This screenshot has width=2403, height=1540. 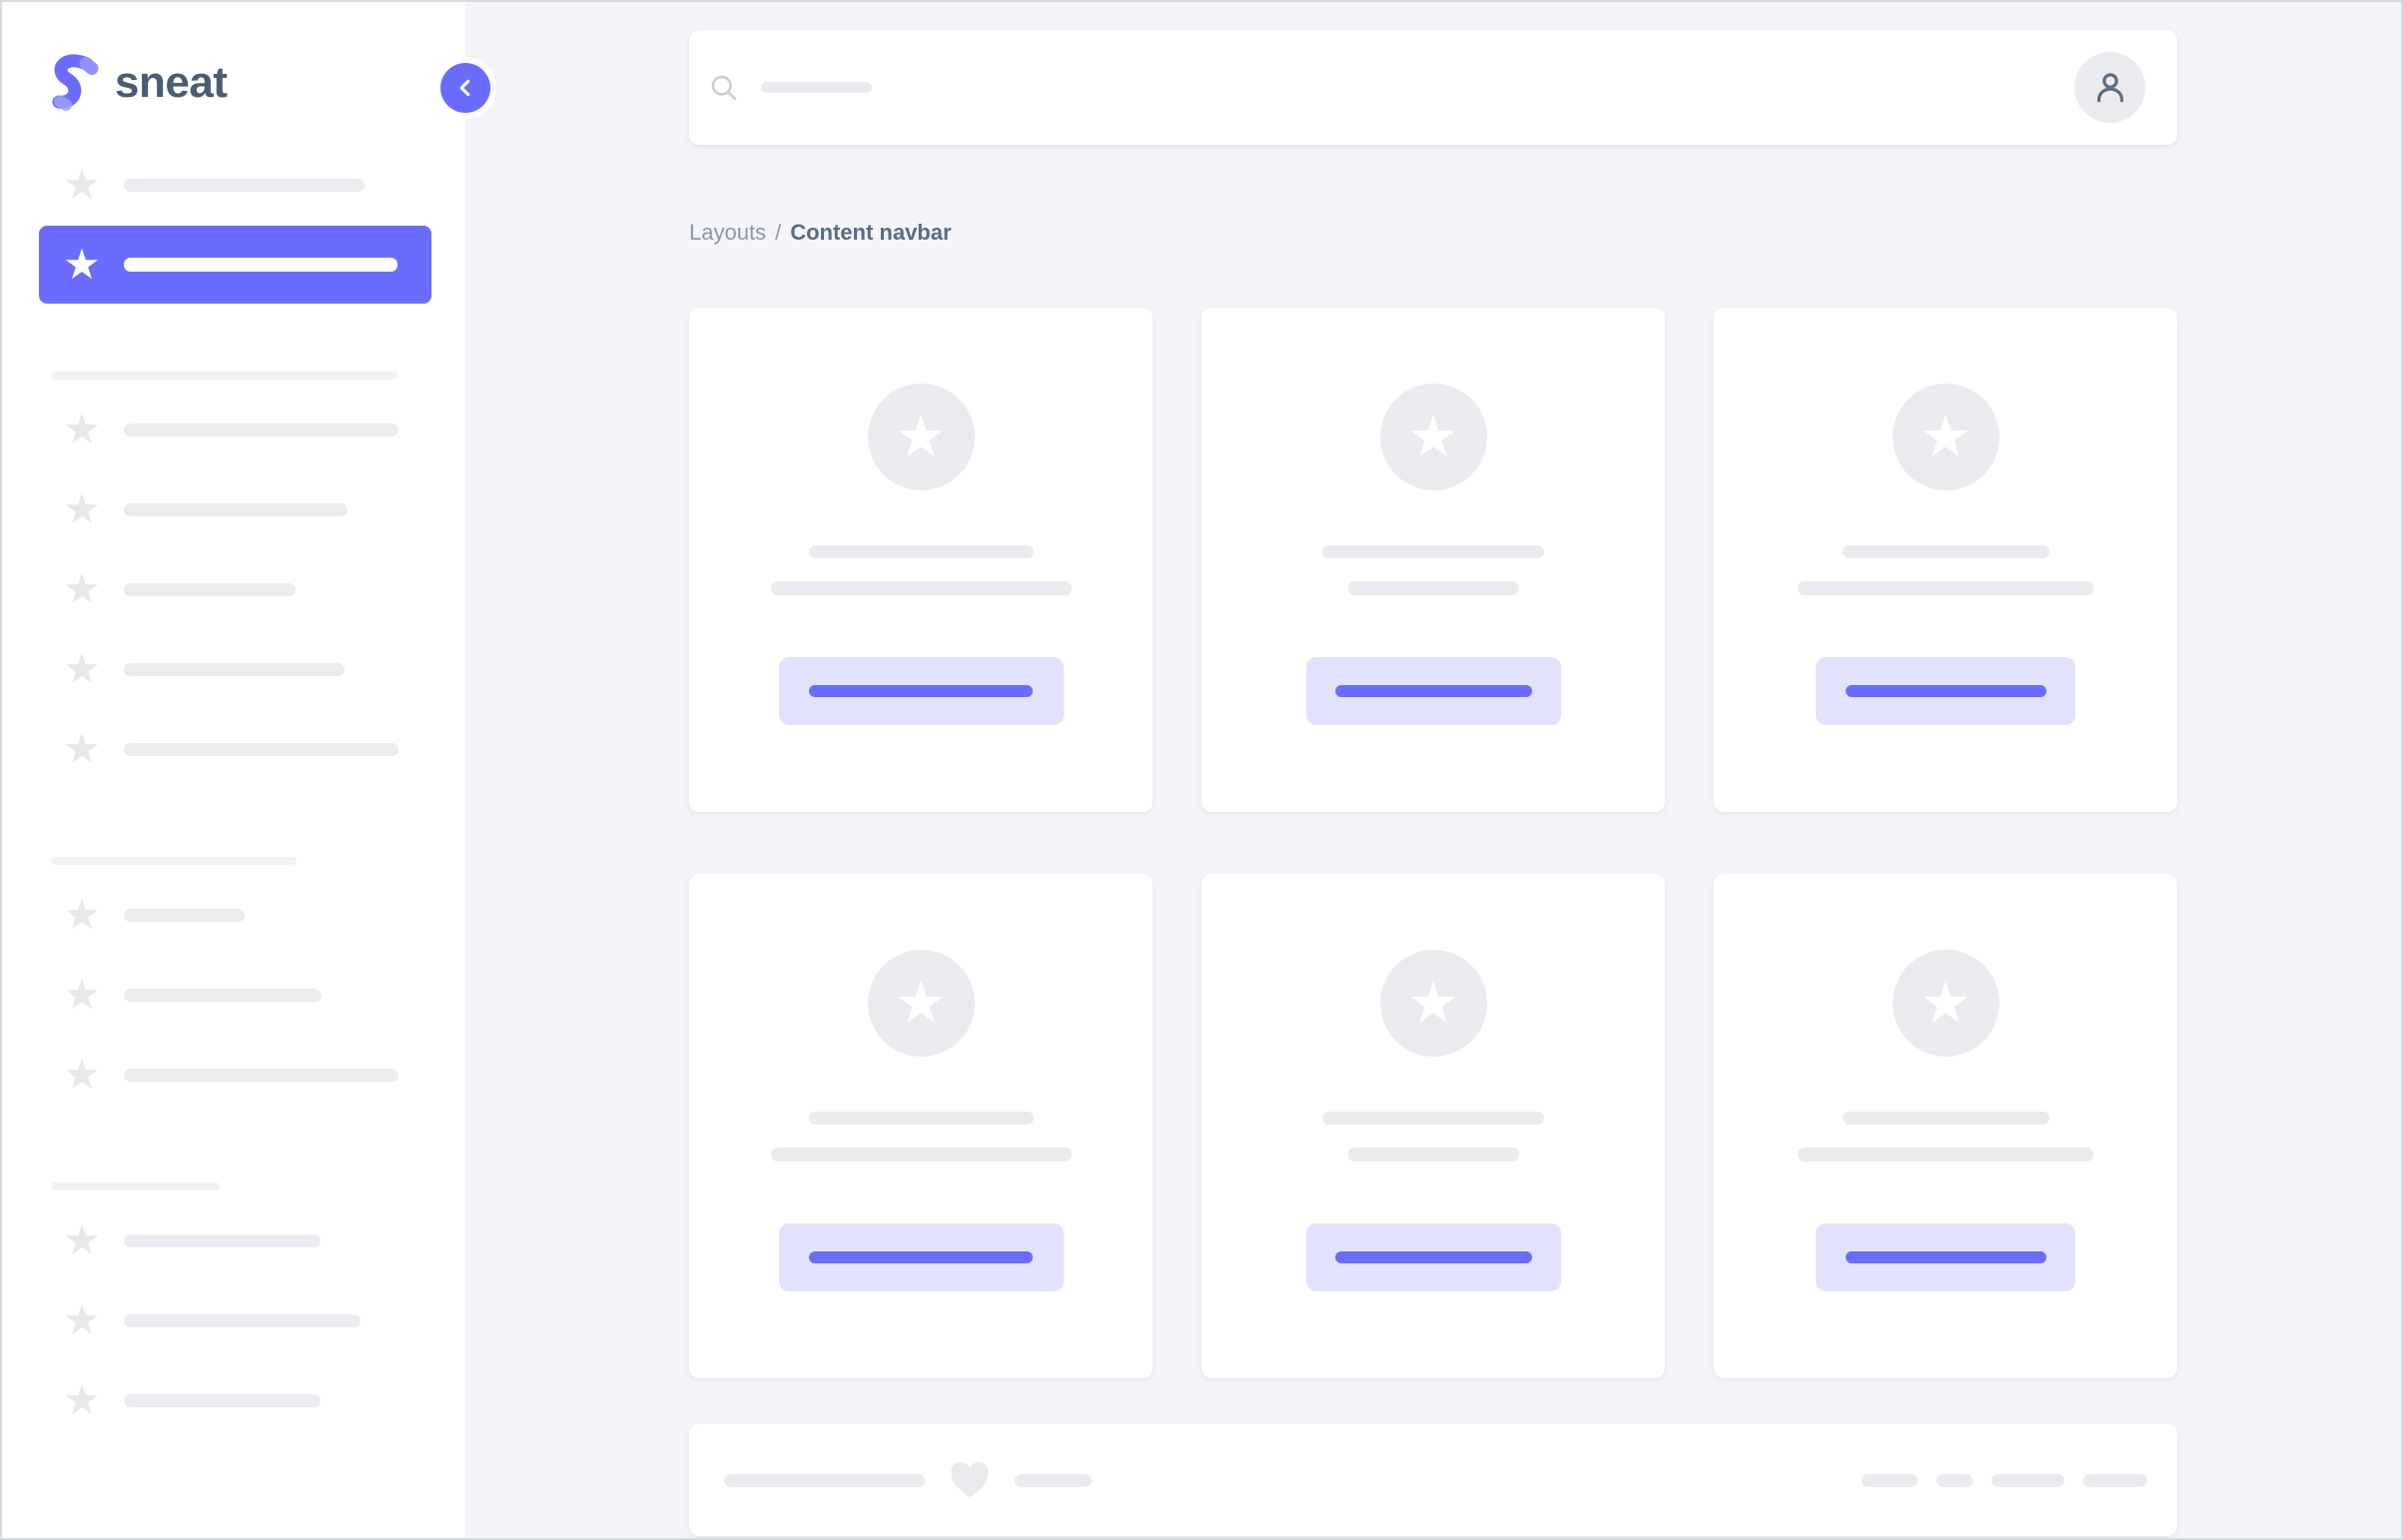 I want to click on search-field, so click(x=1391, y=88).